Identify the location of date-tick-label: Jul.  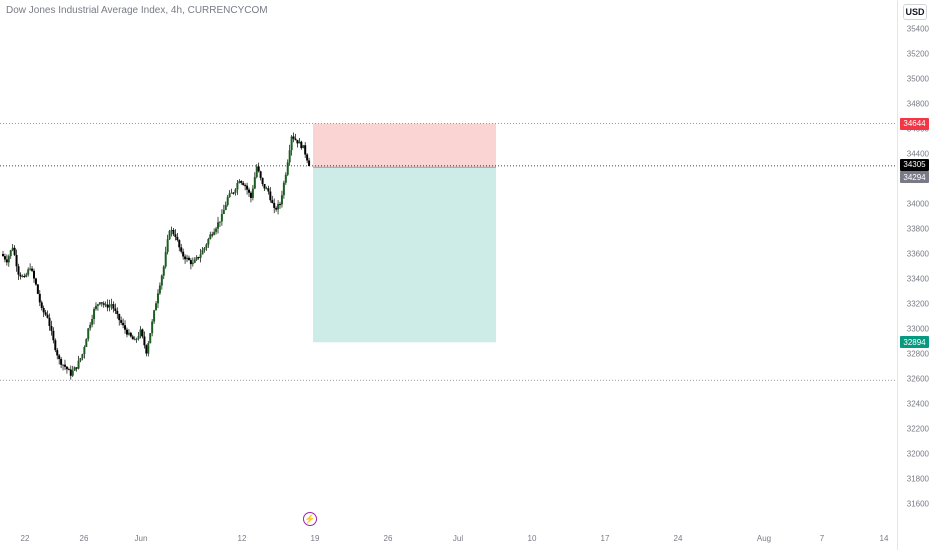
(458, 538).